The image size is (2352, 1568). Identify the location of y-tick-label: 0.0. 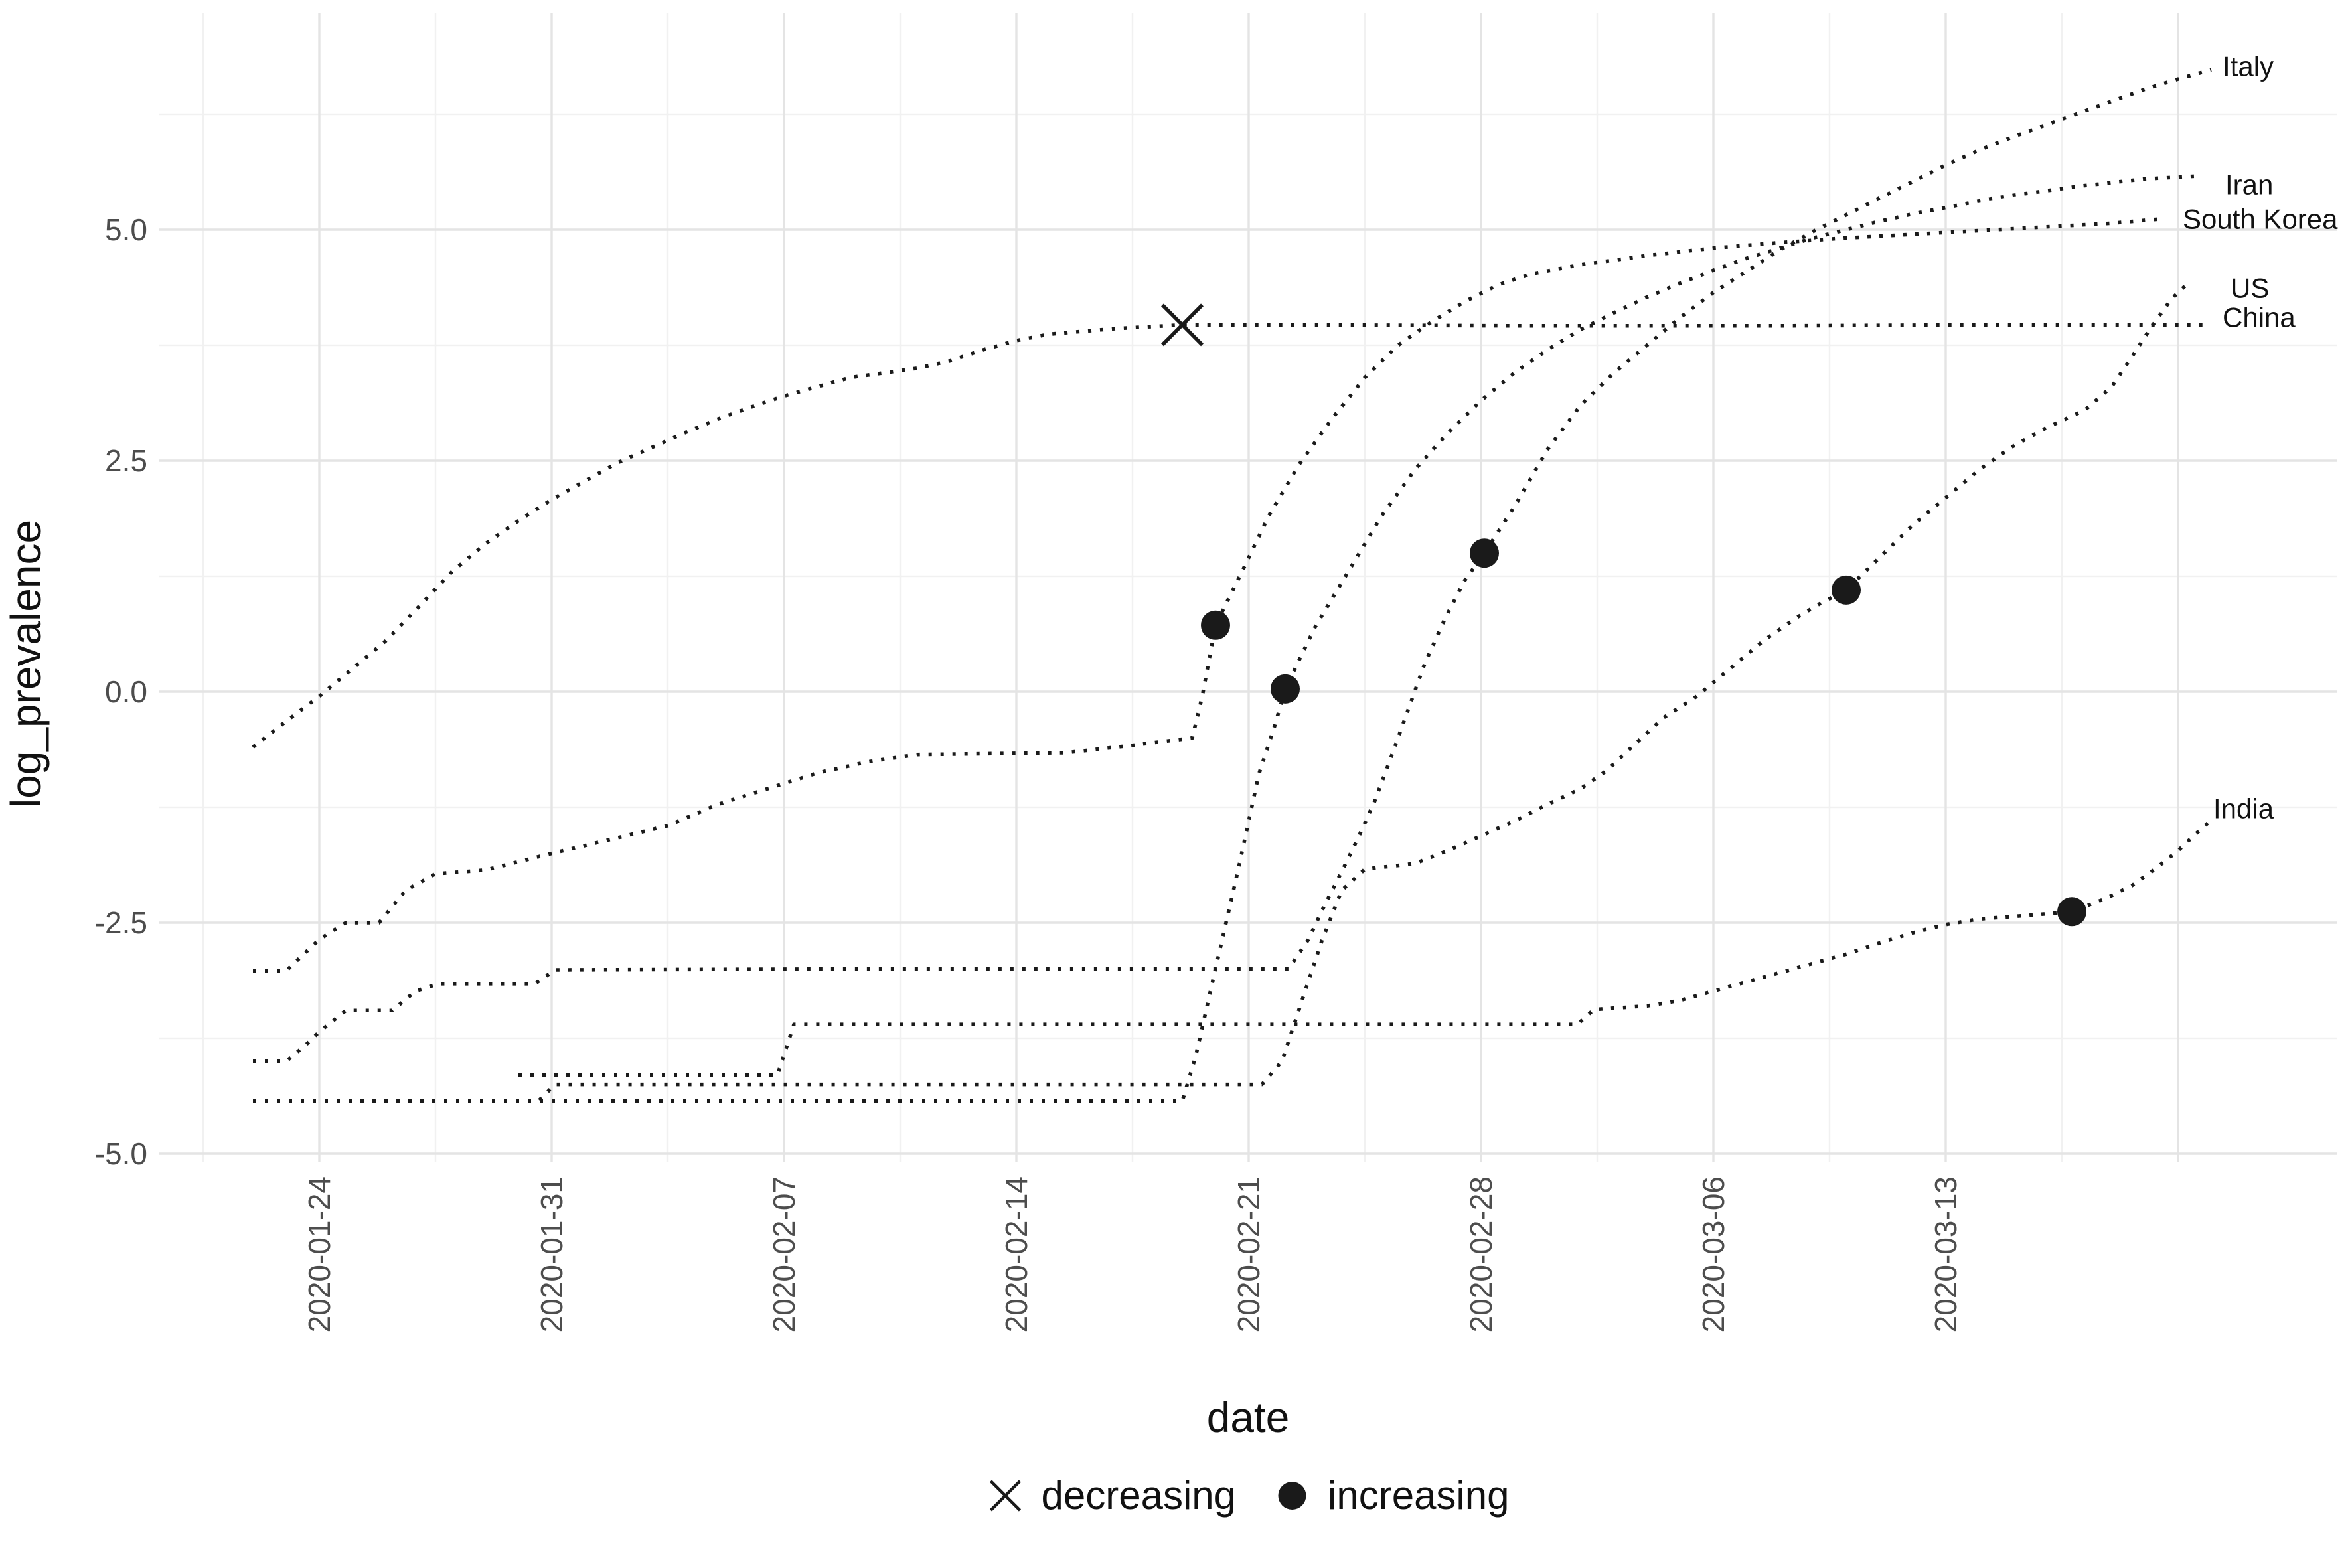
(126, 691).